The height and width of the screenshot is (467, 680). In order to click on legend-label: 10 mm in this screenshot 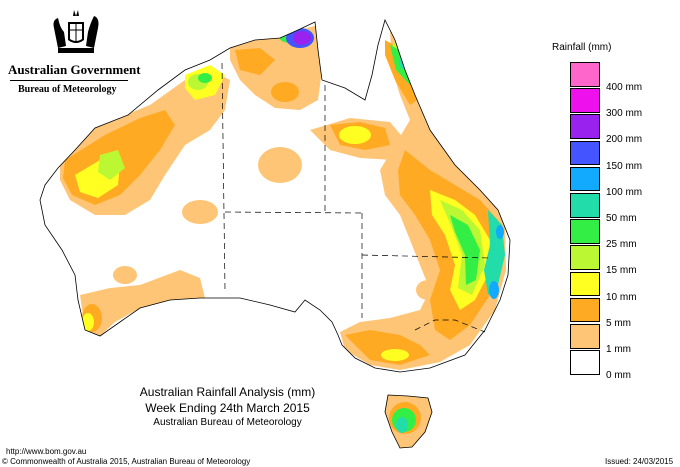, I will do `click(621, 297)`.